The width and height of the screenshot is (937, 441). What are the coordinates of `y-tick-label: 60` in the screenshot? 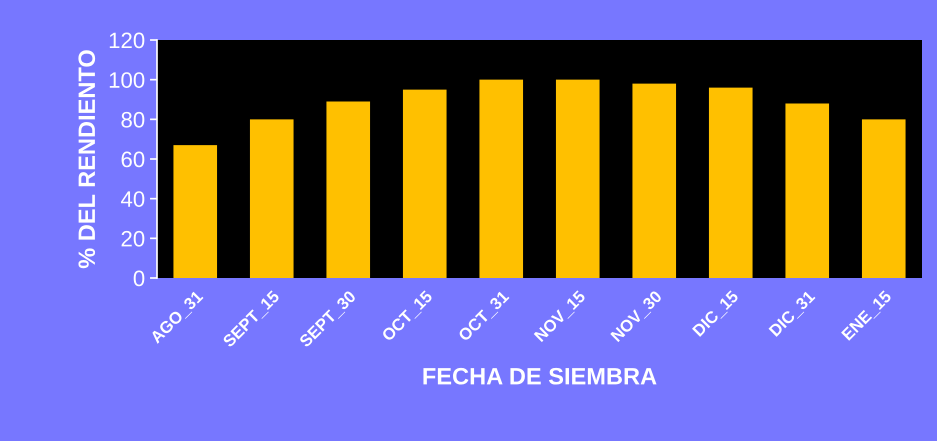 It's located at (133, 160).